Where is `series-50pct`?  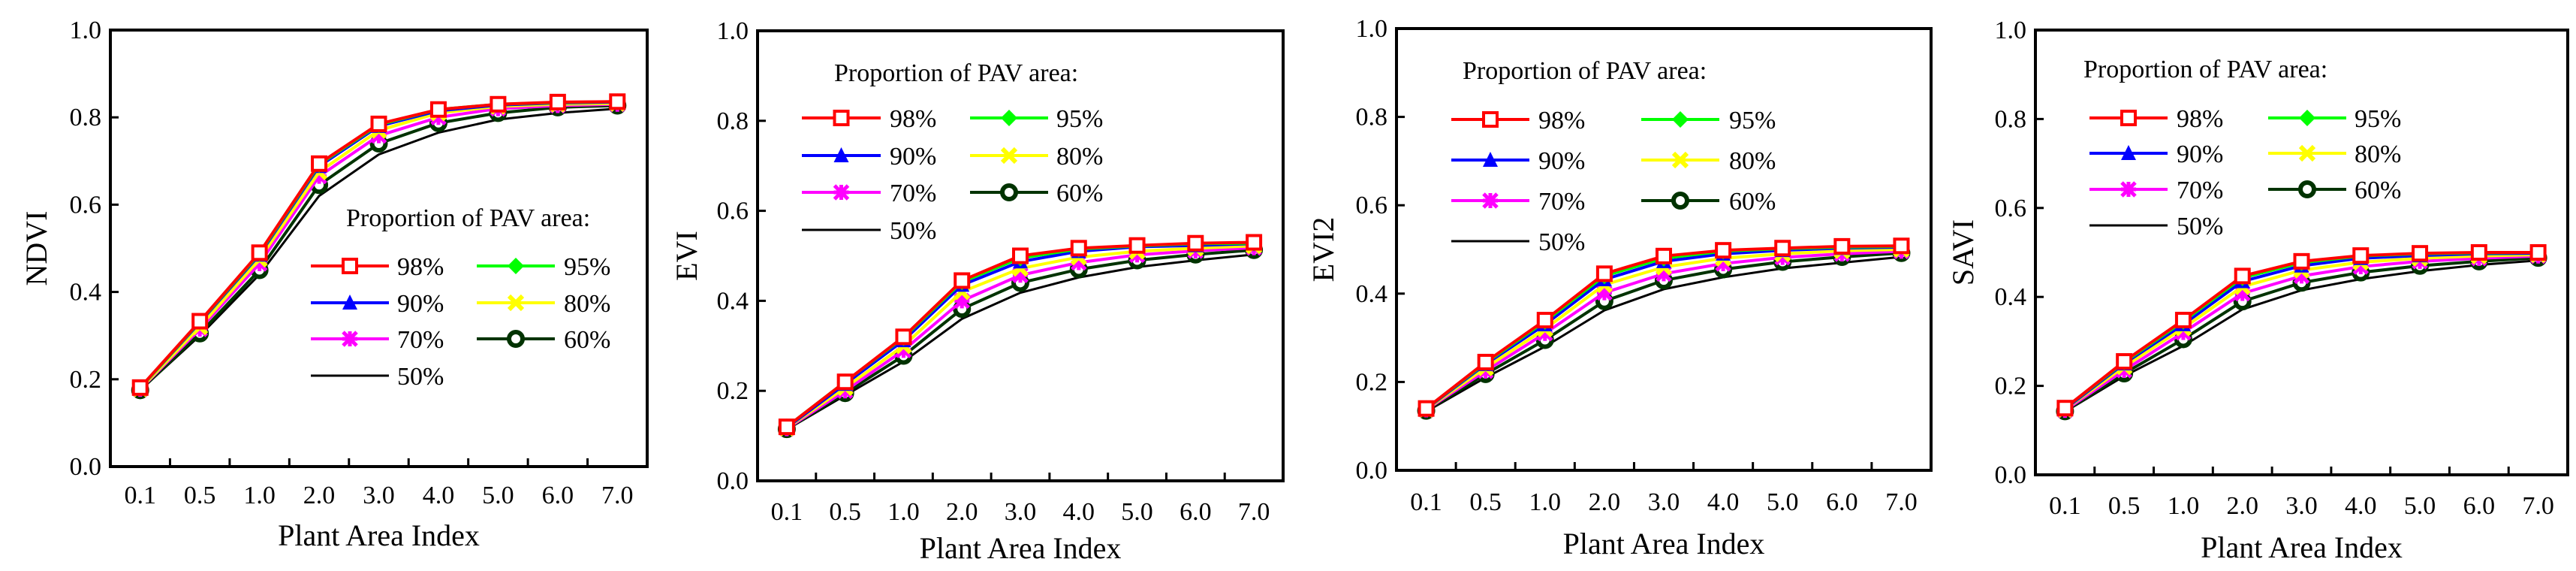 series-50pct is located at coordinates (1020, 342).